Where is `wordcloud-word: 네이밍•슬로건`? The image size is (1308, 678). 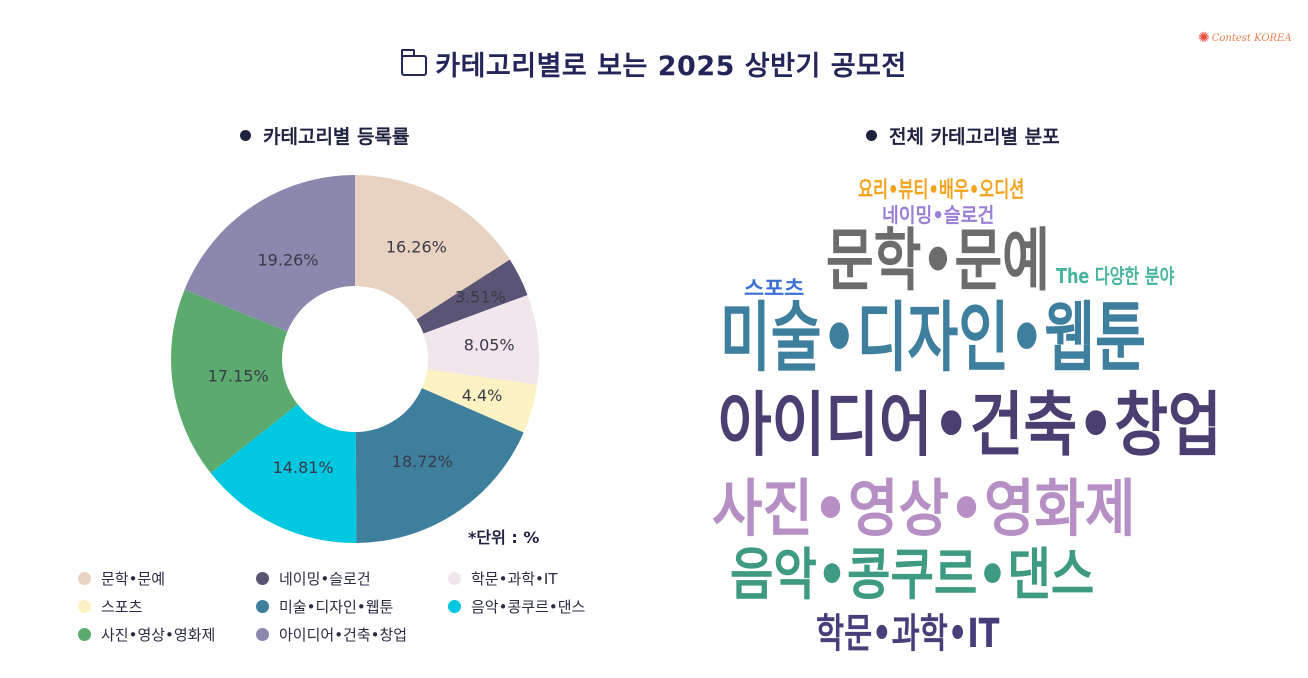
wordcloud-word: 네이밍•슬로건 is located at coordinates (938, 215).